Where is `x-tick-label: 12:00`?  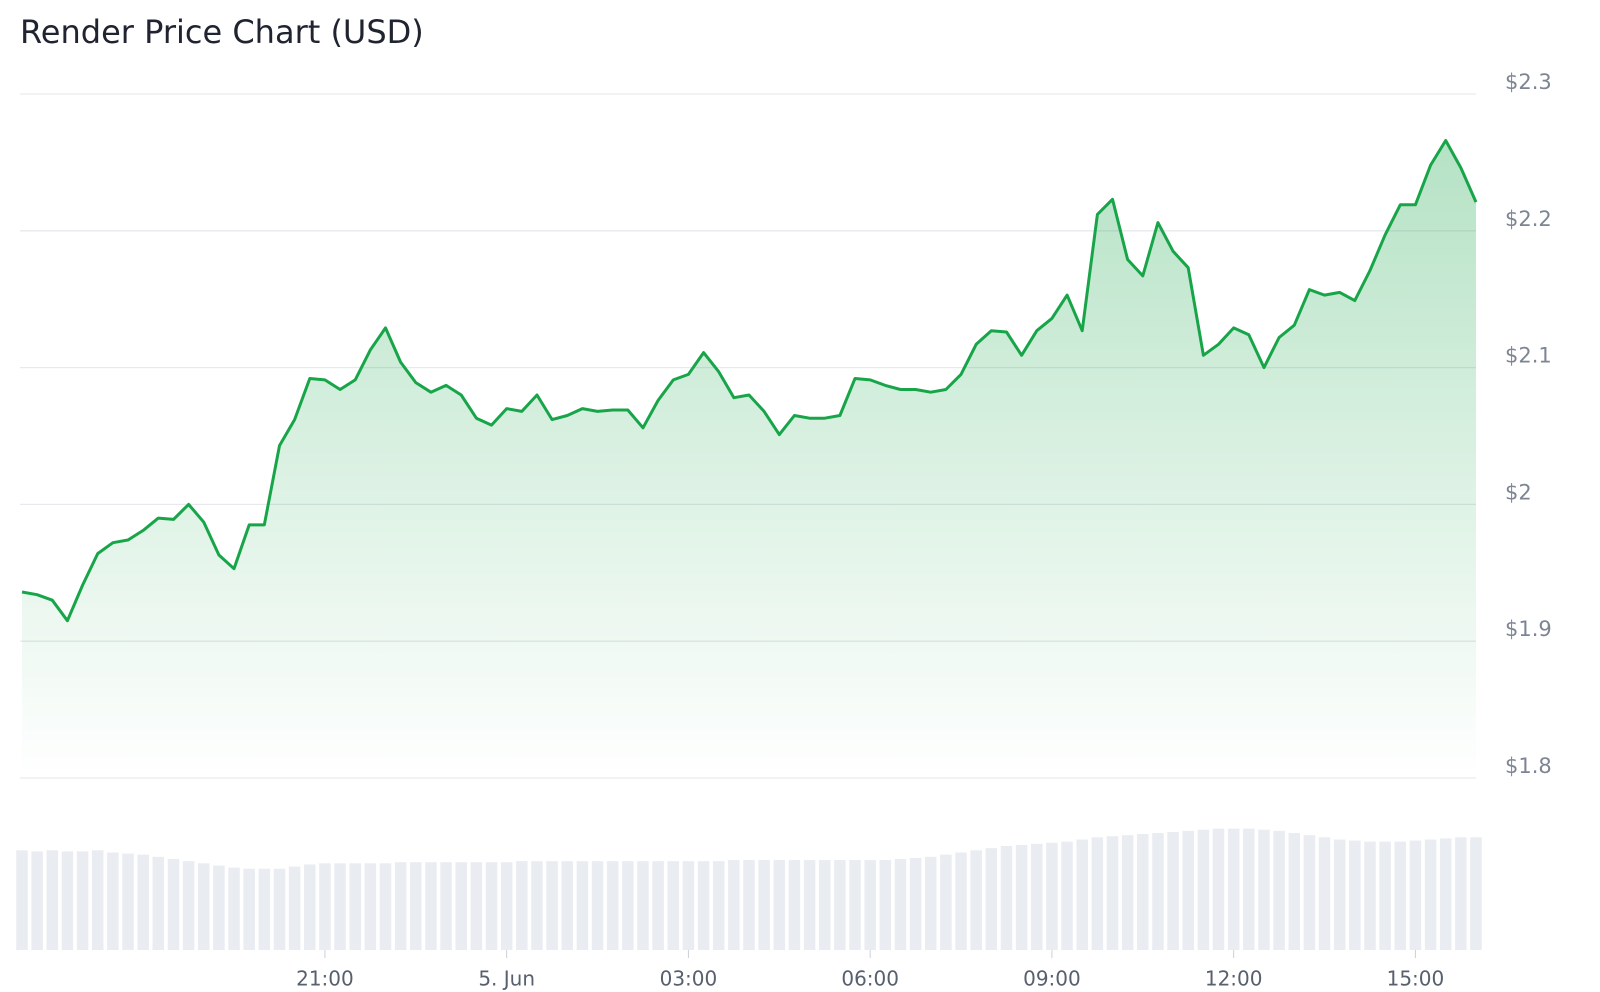
x-tick-label: 12:00 is located at coordinates (1234, 979).